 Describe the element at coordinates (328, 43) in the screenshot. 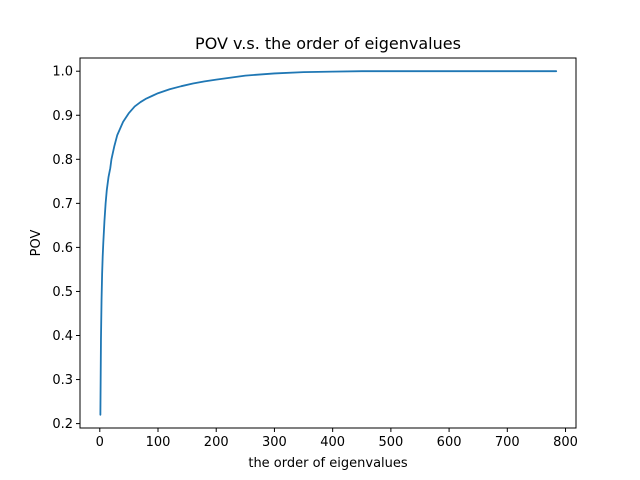

I see `chart-title: POV v.s. the order of eigenvalues` at that location.